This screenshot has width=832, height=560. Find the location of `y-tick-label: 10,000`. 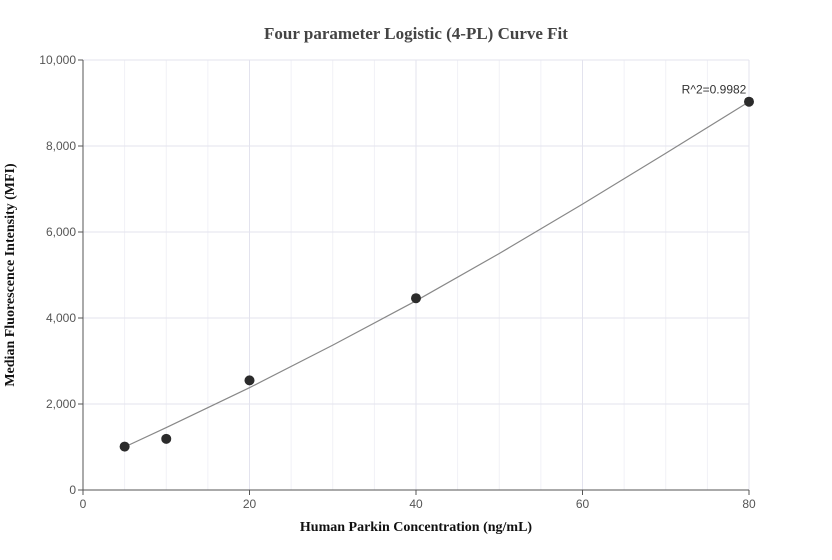

y-tick-label: 10,000 is located at coordinates (57, 60).